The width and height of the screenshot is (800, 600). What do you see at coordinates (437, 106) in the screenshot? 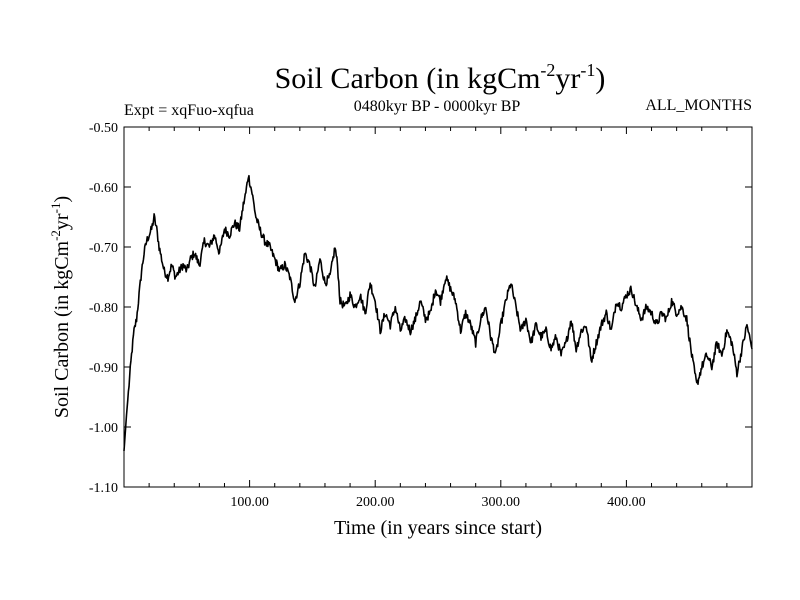
I see `period-label: 0480kyr BP - 0000kyr BP` at bounding box center [437, 106].